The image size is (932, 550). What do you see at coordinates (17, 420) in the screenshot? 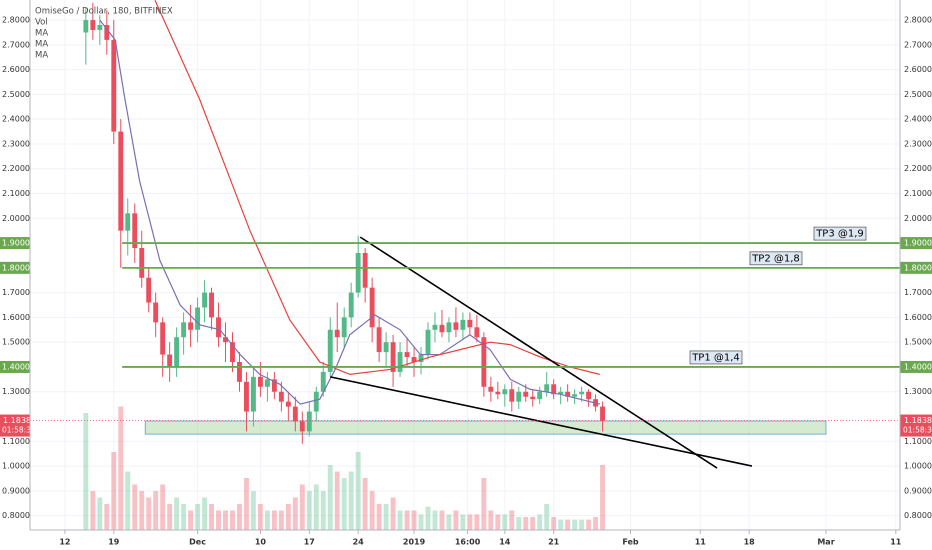
I see `last-price-label: 1.1838` at bounding box center [17, 420].